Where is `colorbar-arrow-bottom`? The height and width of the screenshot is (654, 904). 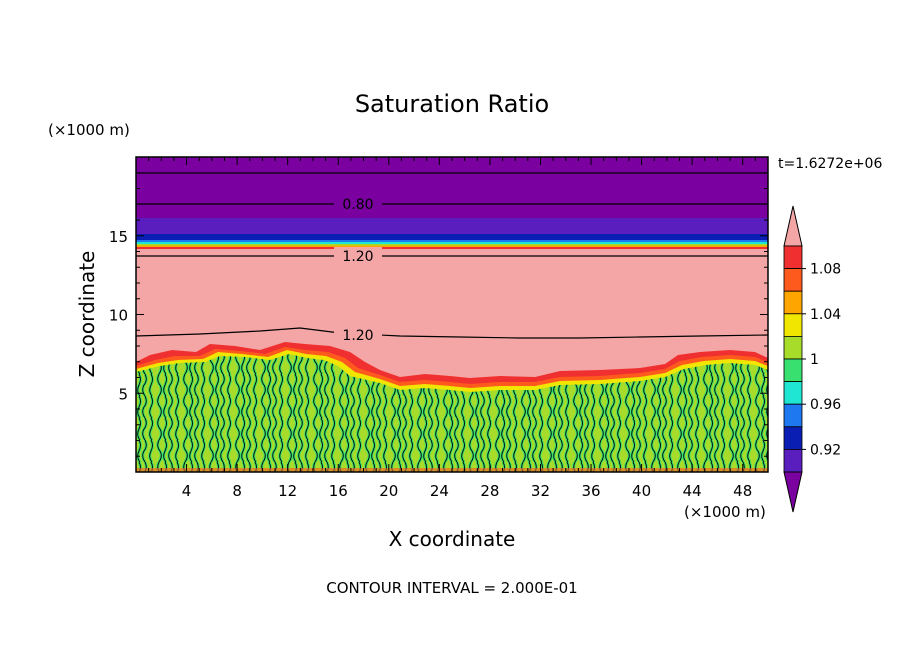 colorbar-arrow-bottom is located at coordinates (793, 492).